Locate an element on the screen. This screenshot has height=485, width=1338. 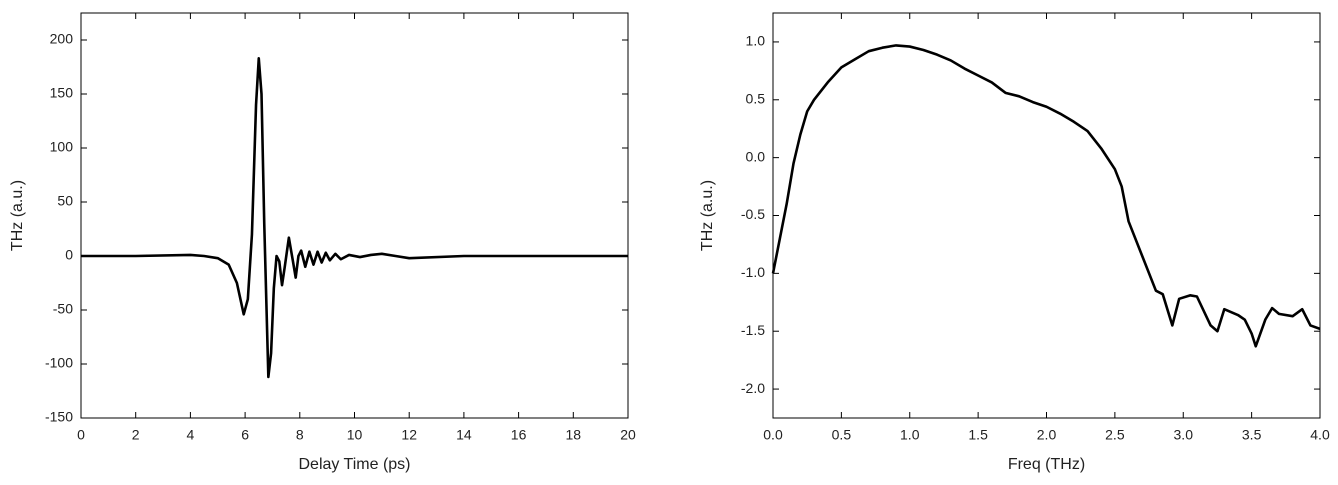
x-tick-label: 14 is located at coordinates (464, 435).